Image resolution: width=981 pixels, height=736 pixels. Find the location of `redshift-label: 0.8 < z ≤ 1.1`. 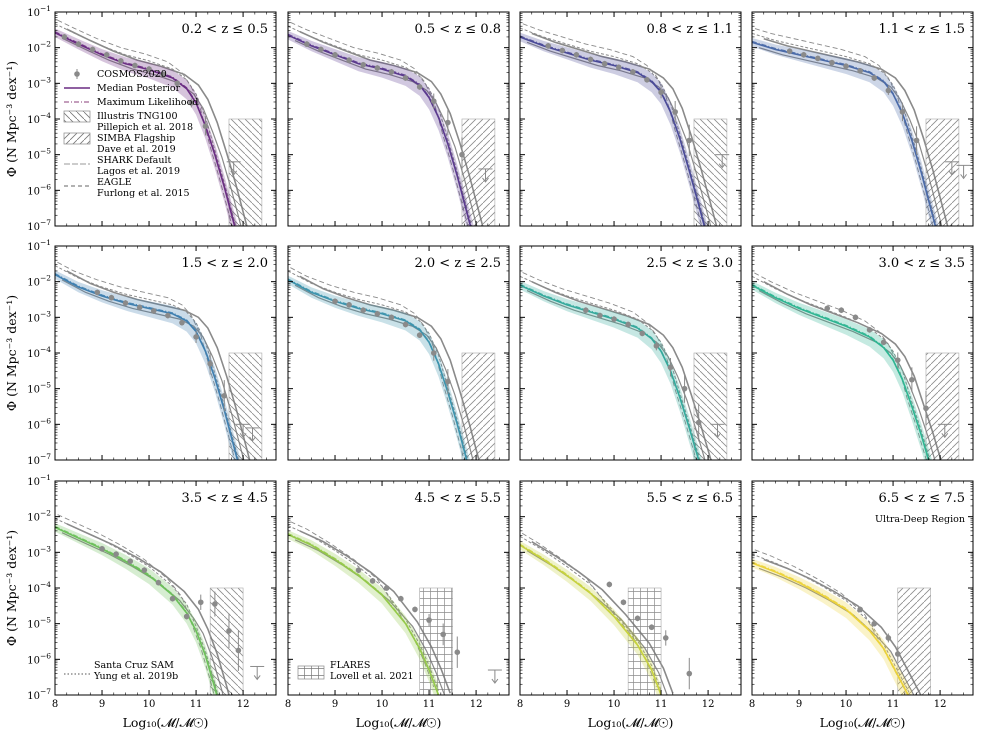

redshift-label: 0.8 < z ≤ 1.1 is located at coordinates (689, 29).